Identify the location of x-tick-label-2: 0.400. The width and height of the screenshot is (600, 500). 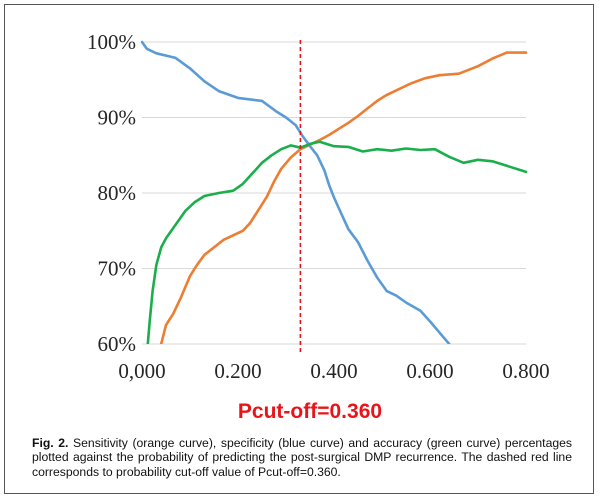
(333, 371).